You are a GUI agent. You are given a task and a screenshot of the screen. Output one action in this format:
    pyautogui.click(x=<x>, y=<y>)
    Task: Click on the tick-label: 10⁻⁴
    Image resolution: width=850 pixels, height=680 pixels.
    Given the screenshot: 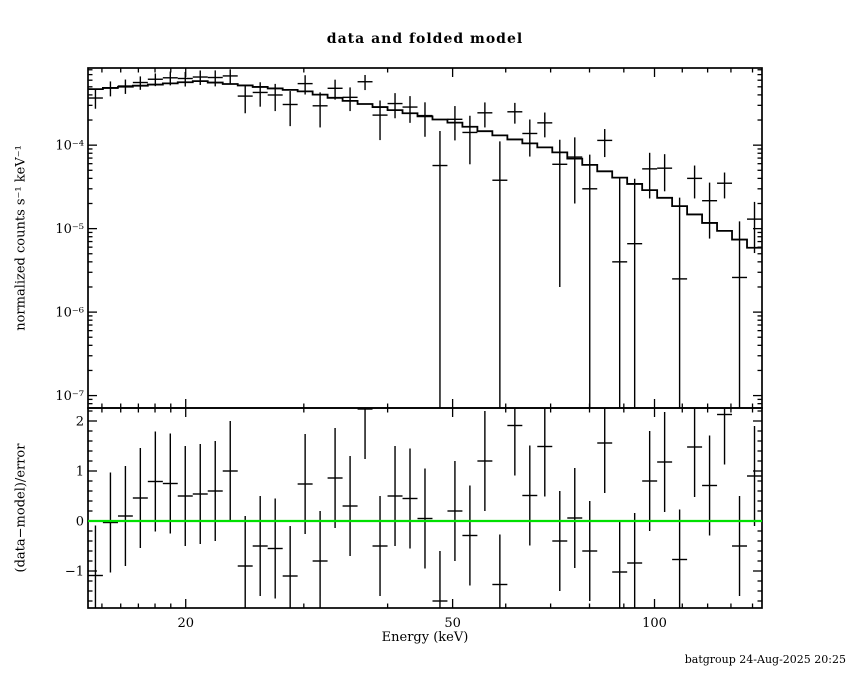 What is the action you would take?
    pyautogui.click(x=69, y=146)
    